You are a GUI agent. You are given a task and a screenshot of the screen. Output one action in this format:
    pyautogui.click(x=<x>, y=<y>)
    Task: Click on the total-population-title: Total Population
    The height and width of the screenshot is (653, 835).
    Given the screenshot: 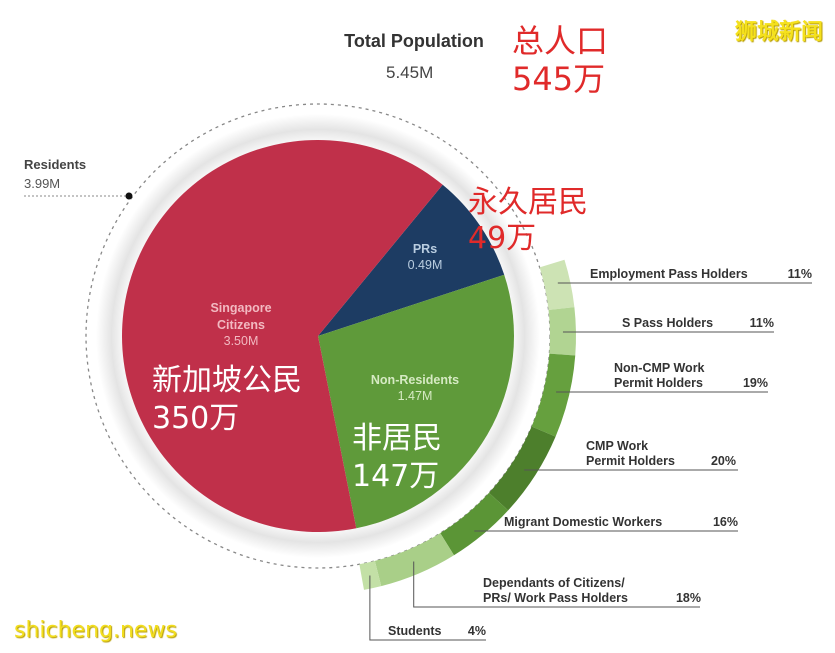 What is the action you would take?
    pyautogui.click(x=414, y=41)
    